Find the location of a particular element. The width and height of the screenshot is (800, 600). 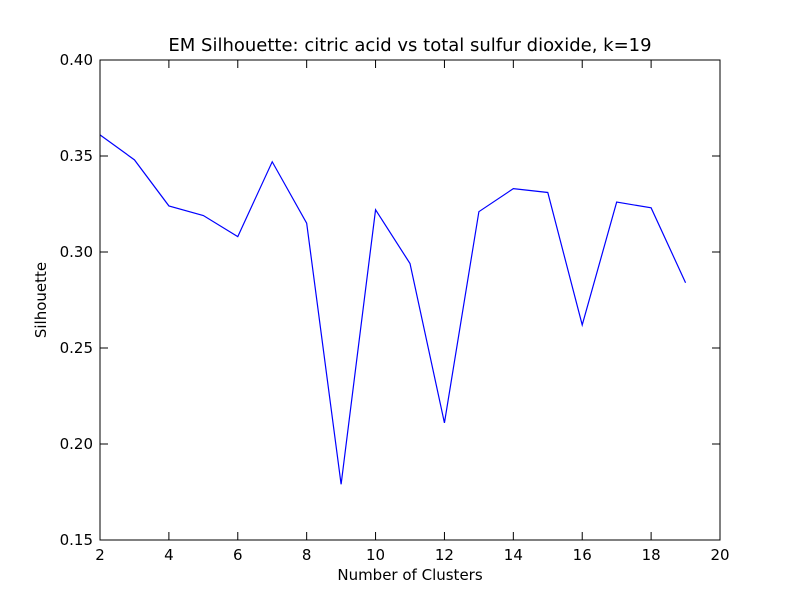

y-tick-label: 0.15 is located at coordinates (76, 540).